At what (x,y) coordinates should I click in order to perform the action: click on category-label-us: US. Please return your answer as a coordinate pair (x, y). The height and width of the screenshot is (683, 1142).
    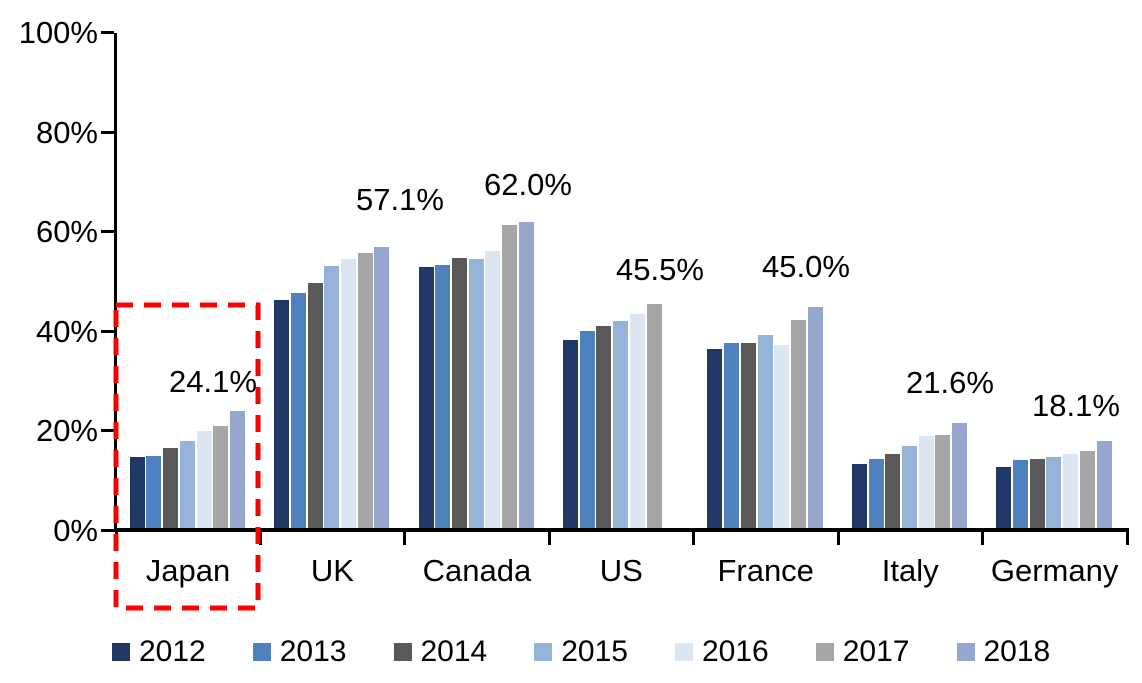
    Looking at the image, I should click on (621, 570).